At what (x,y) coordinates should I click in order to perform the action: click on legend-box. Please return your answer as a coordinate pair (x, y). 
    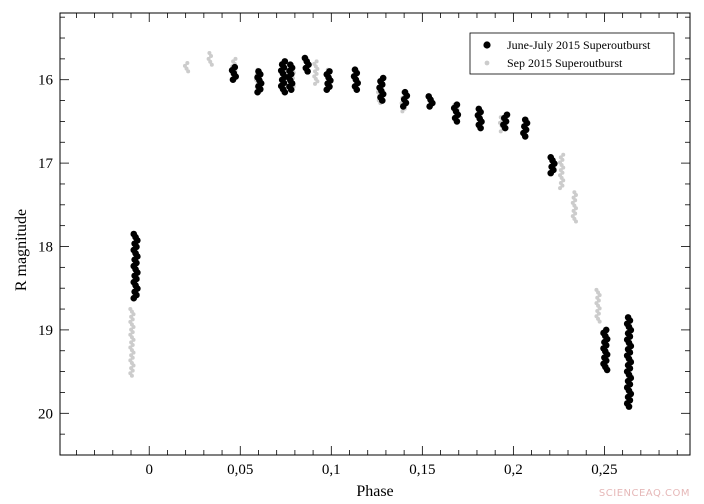
    Looking at the image, I should click on (572, 53).